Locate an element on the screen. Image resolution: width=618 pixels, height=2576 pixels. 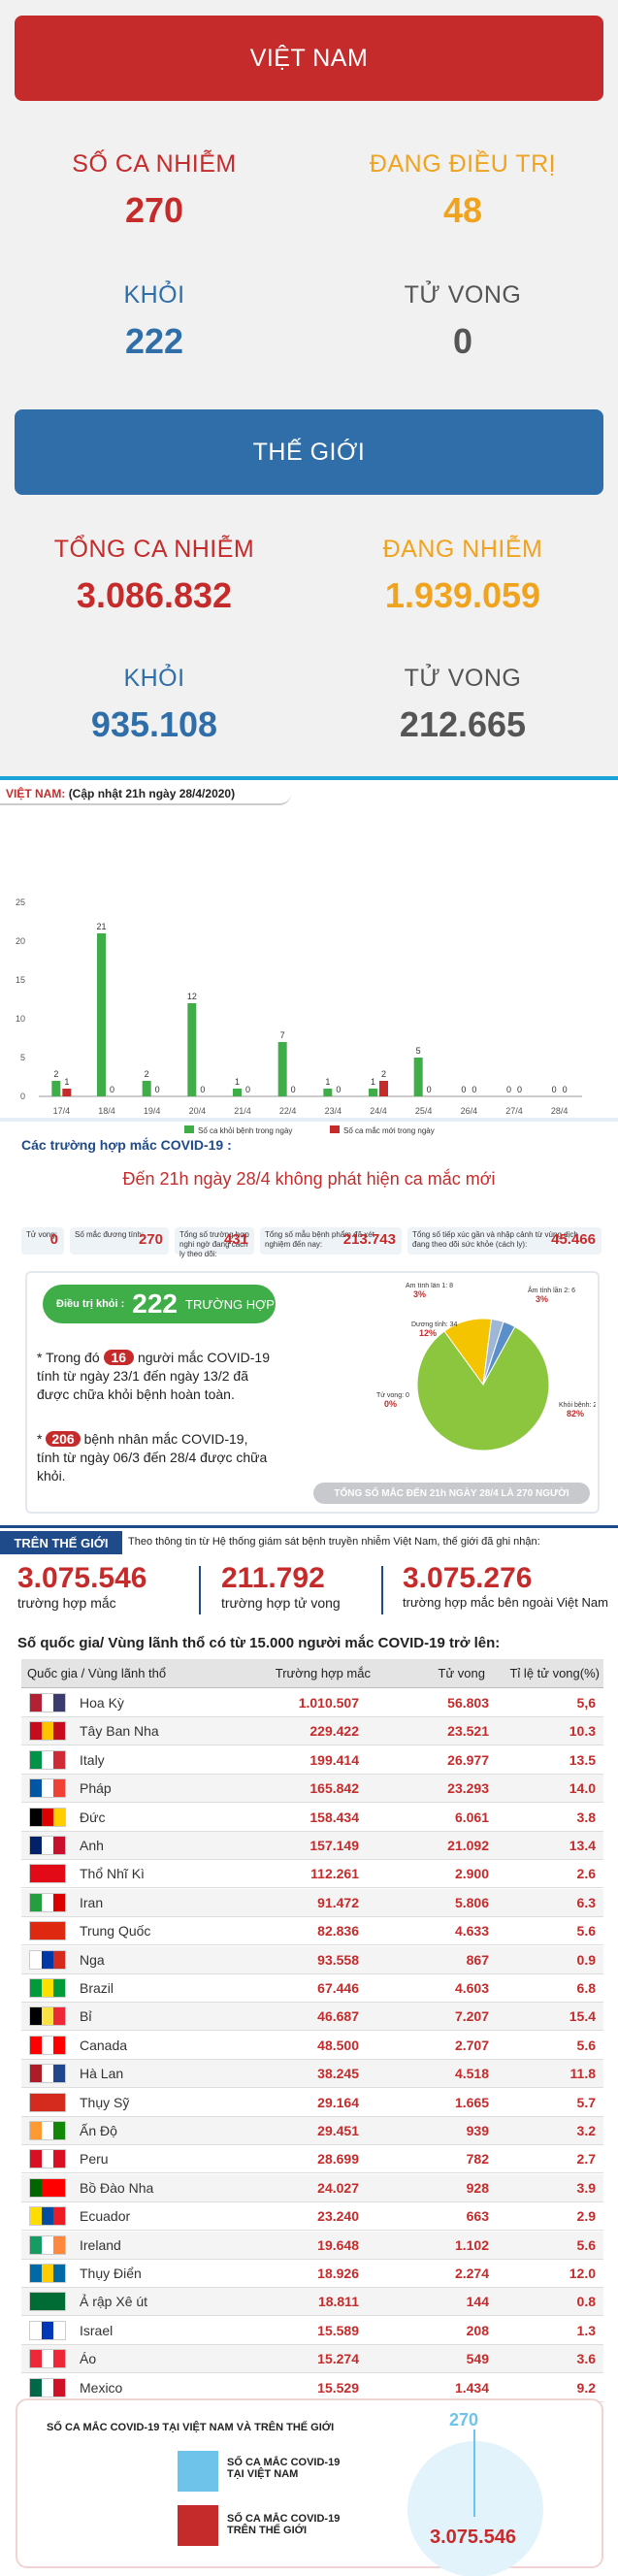
table-row: Anh 157.149 21.092 13.4 is located at coordinates (312, 1846).